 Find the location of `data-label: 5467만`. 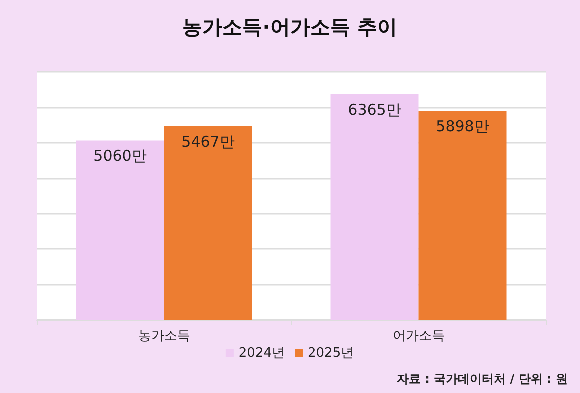

data-label: 5467만 is located at coordinates (208, 141).